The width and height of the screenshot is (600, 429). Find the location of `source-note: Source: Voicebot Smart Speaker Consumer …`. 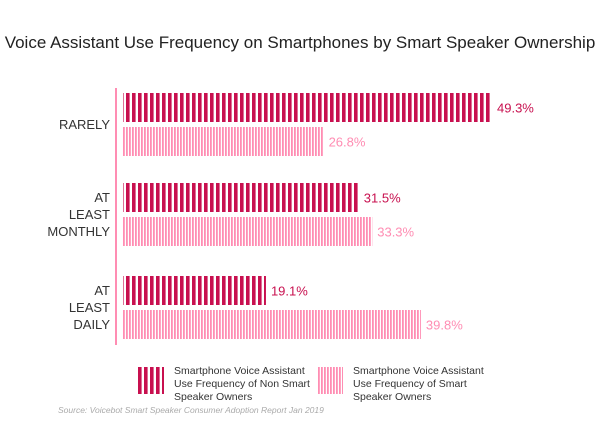

source-note: Source: Voicebot Smart Speaker Consumer … is located at coordinates (191, 410).